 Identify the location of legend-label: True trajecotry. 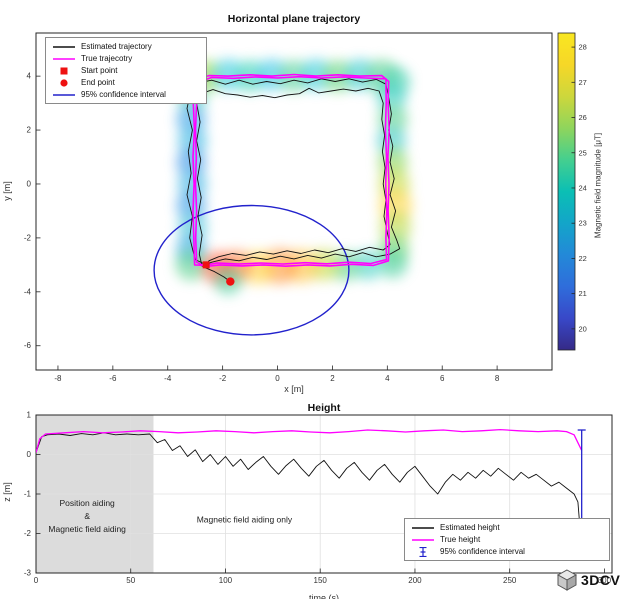
(107, 58).